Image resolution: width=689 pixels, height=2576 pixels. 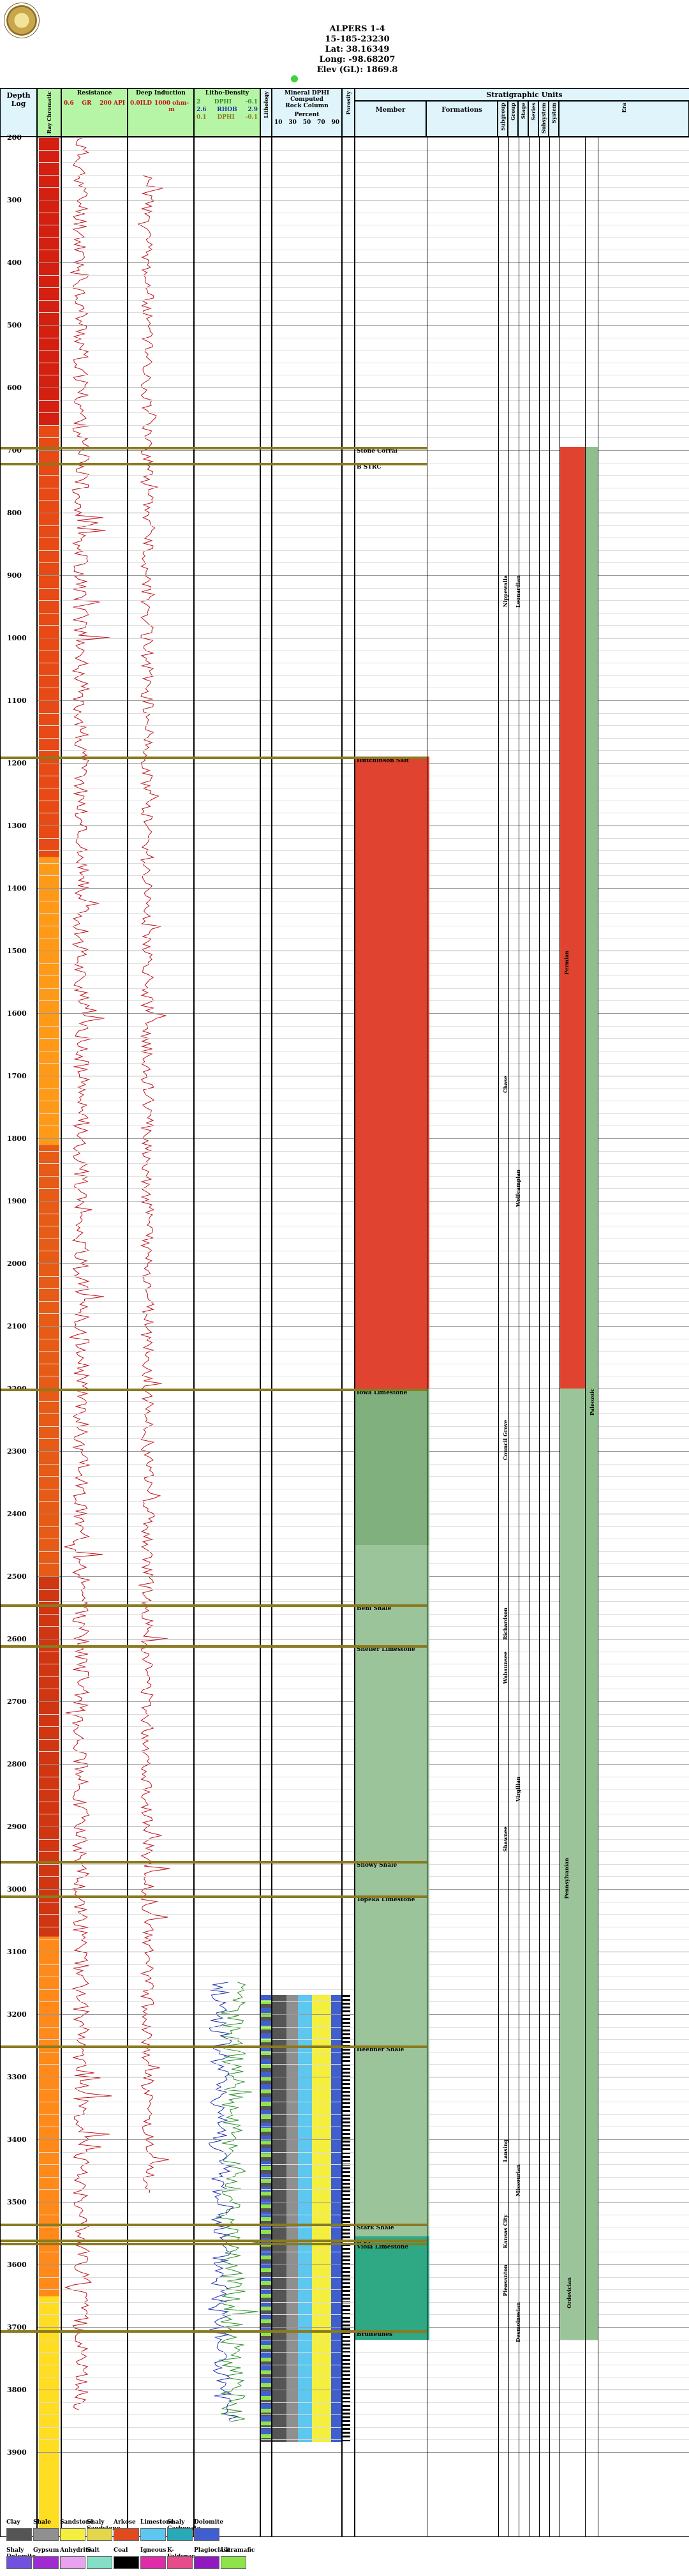 I want to click on mineral-sub1: Computed, so click(x=306, y=99).